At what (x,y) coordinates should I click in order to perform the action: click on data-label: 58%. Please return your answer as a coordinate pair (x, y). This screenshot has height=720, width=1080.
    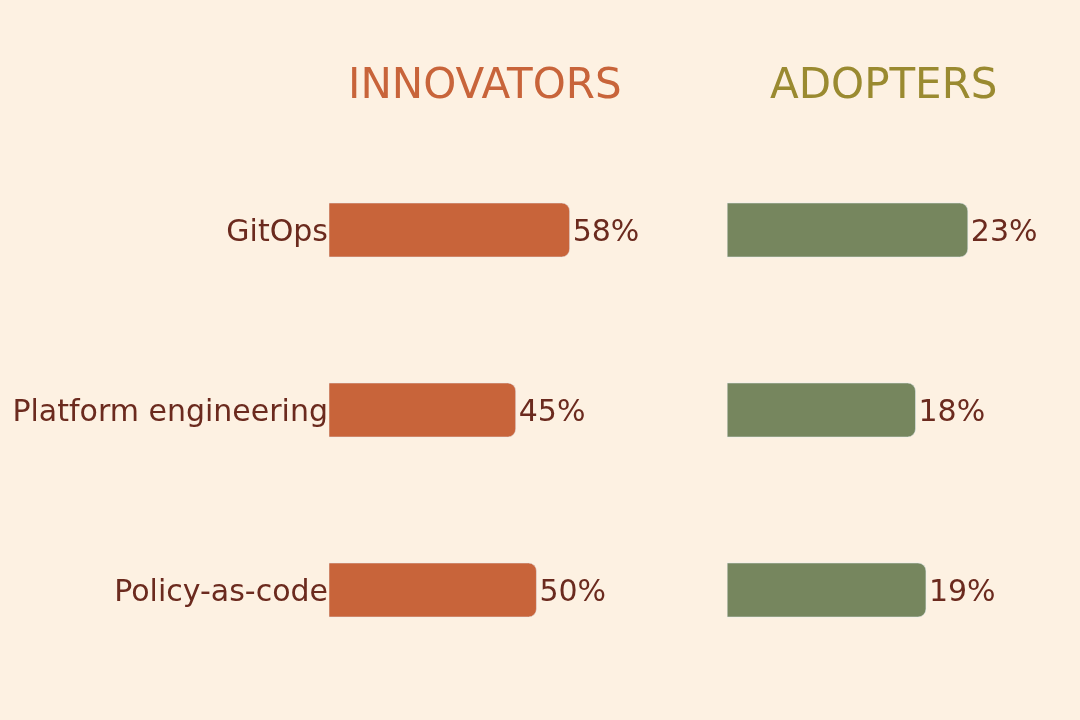
    Looking at the image, I should click on (606, 230).